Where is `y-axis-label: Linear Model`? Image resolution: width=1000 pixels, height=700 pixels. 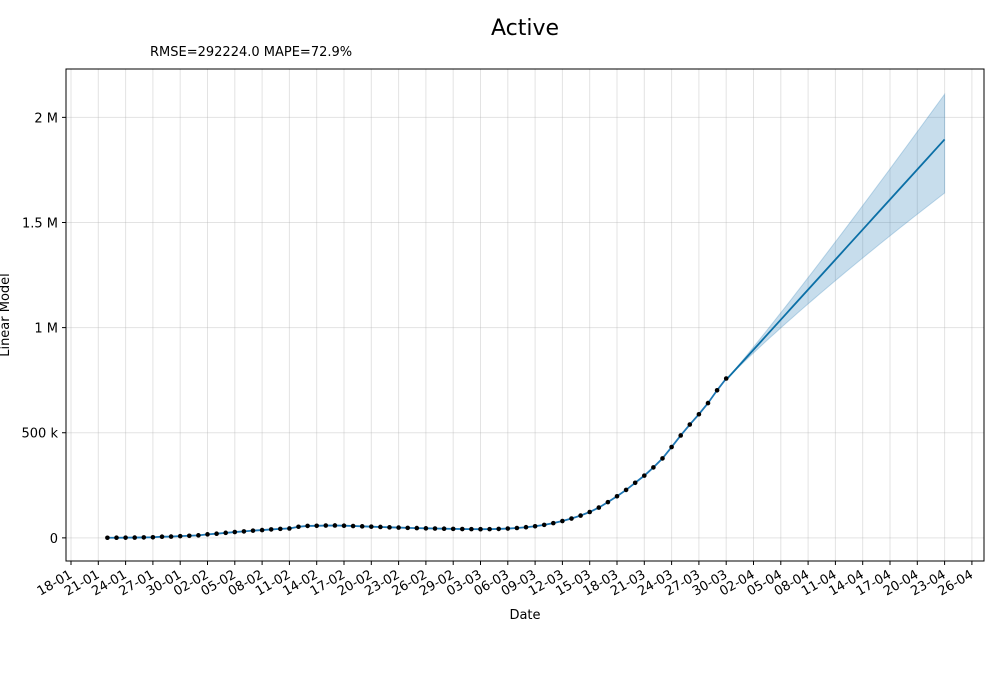
y-axis-label: Linear Model is located at coordinates (6, 315).